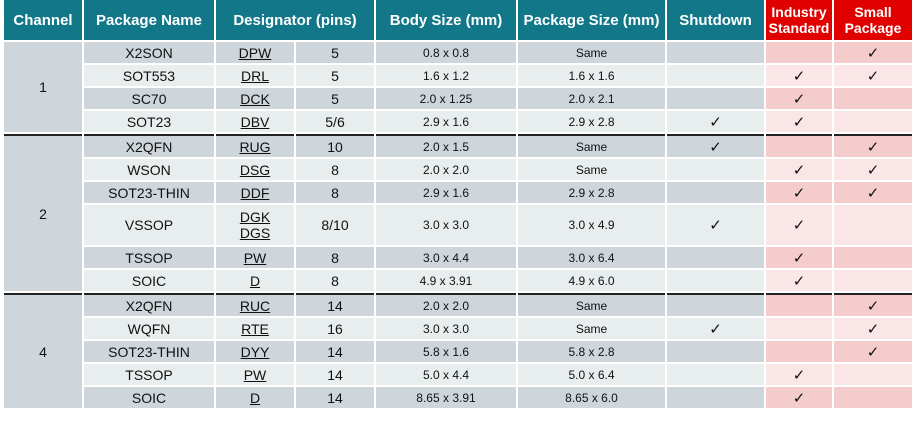 The image size is (914, 442). I want to click on designator-link: DCK, so click(255, 98).